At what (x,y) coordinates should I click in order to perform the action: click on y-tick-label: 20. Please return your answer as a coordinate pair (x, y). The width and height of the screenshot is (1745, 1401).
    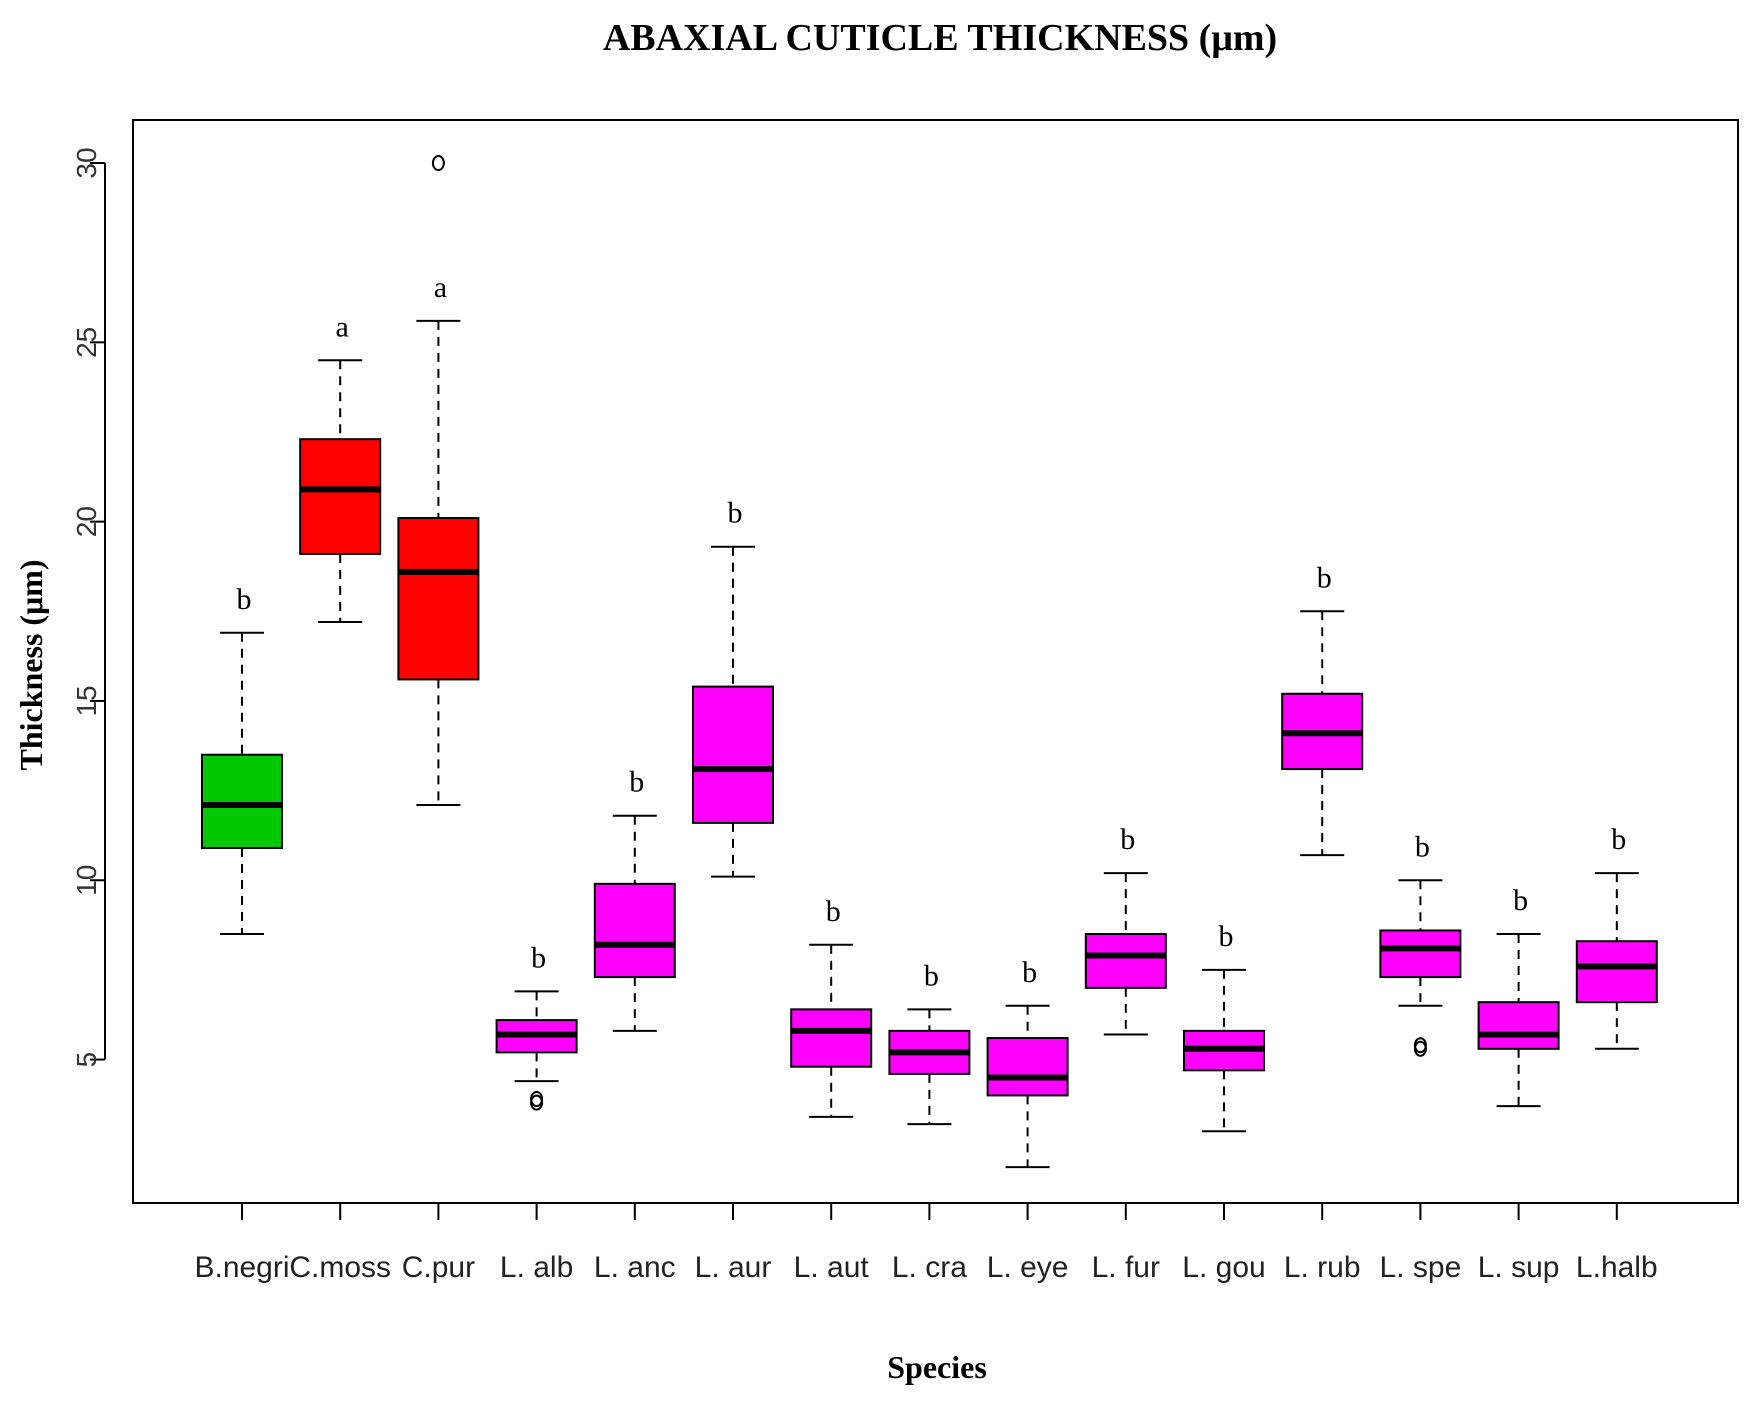
    Looking at the image, I should click on (86, 521).